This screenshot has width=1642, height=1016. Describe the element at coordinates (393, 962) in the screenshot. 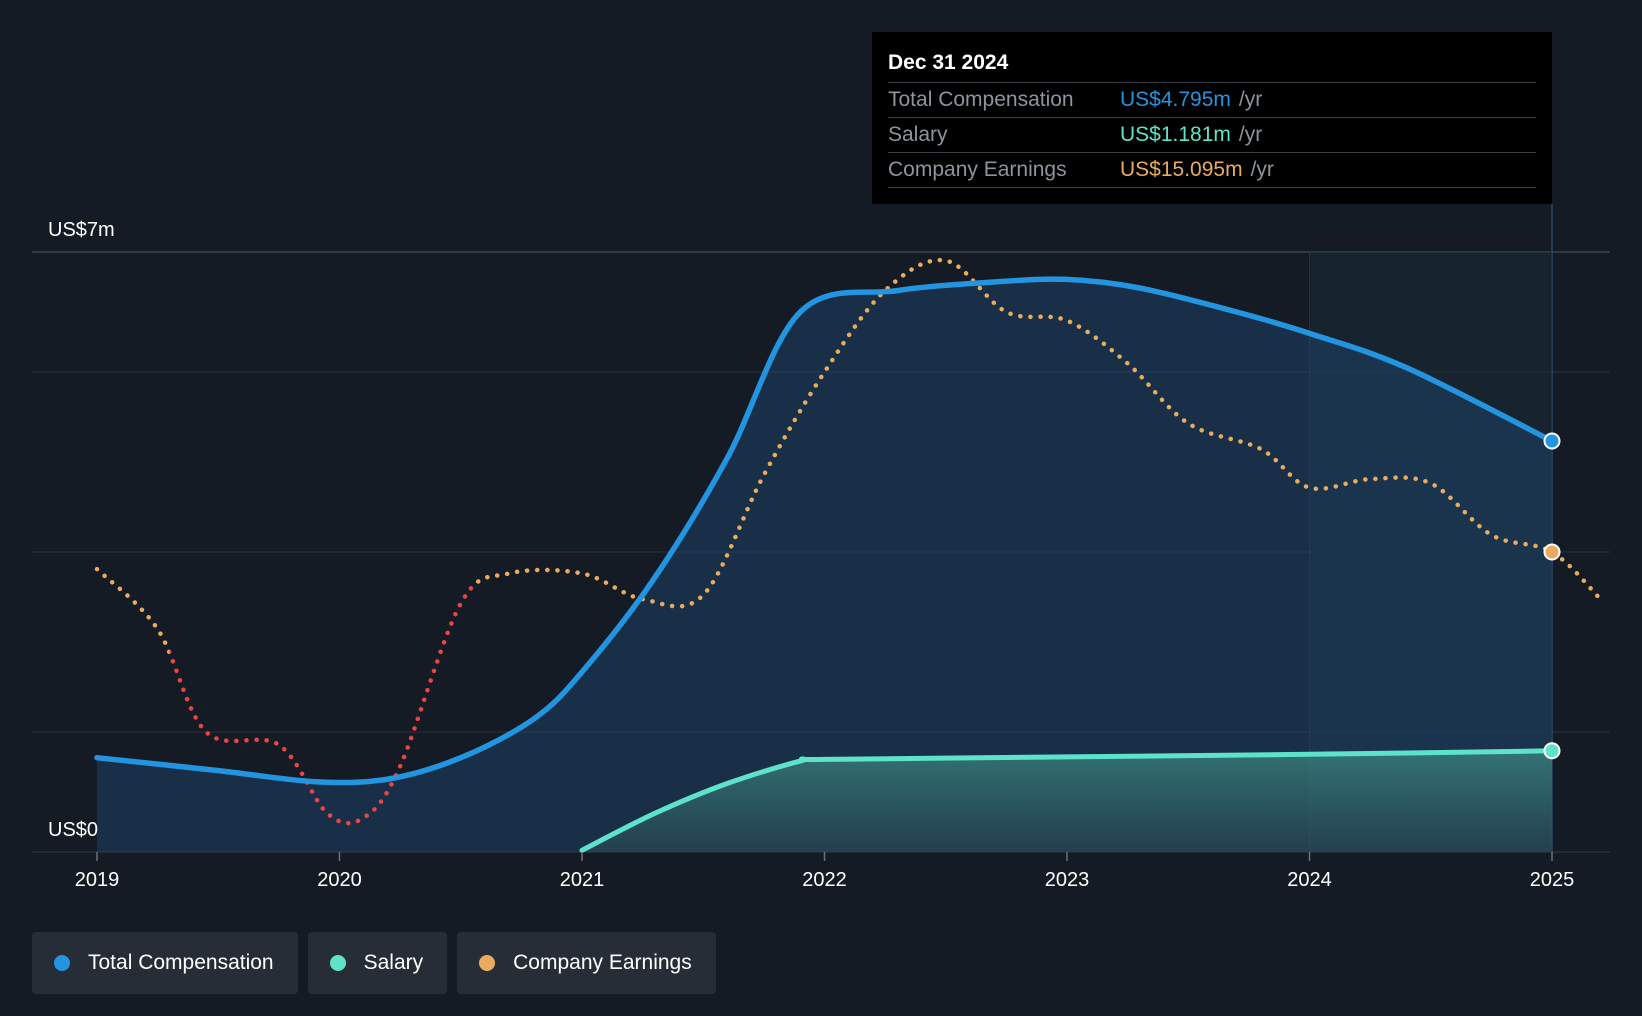

I see `legend-label: Salary` at that location.